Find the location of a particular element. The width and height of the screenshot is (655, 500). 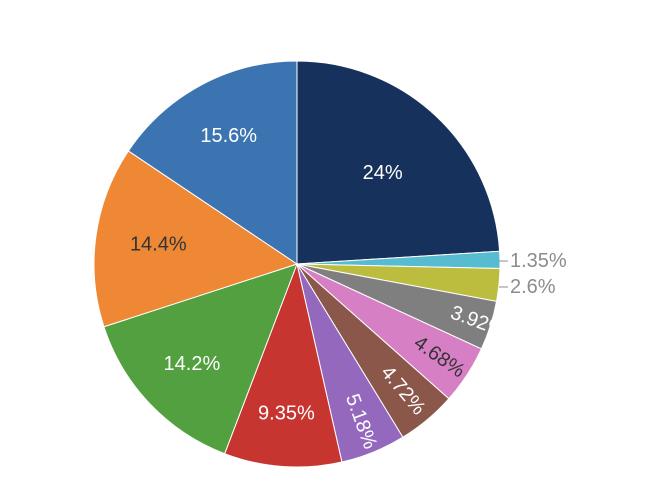

slice-label: 9.35% is located at coordinates (286, 414).